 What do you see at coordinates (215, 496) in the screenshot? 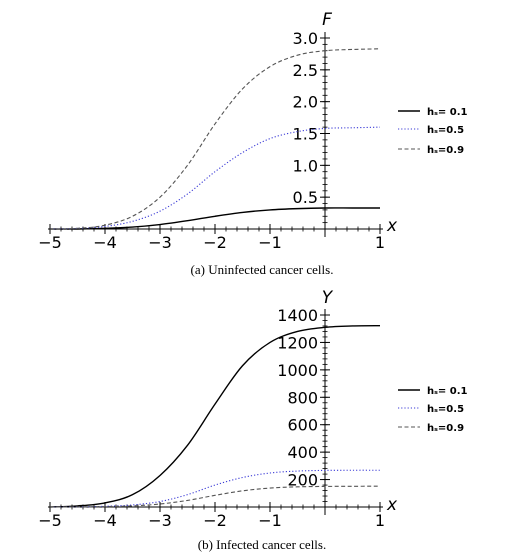
I see `series-line-dashed` at bounding box center [215, 496].